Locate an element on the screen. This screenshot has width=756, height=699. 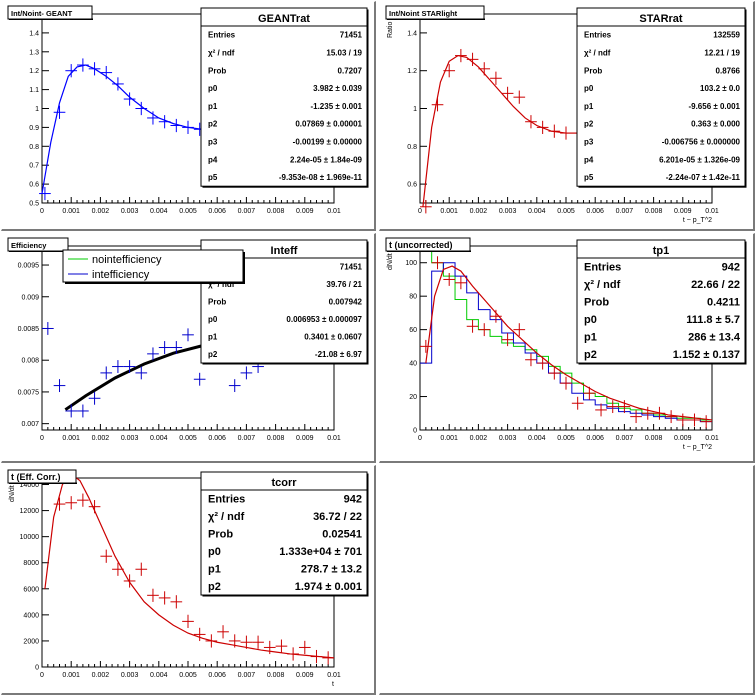
stats-value: 36.72 / 22 is located at coordinates (337, 517).